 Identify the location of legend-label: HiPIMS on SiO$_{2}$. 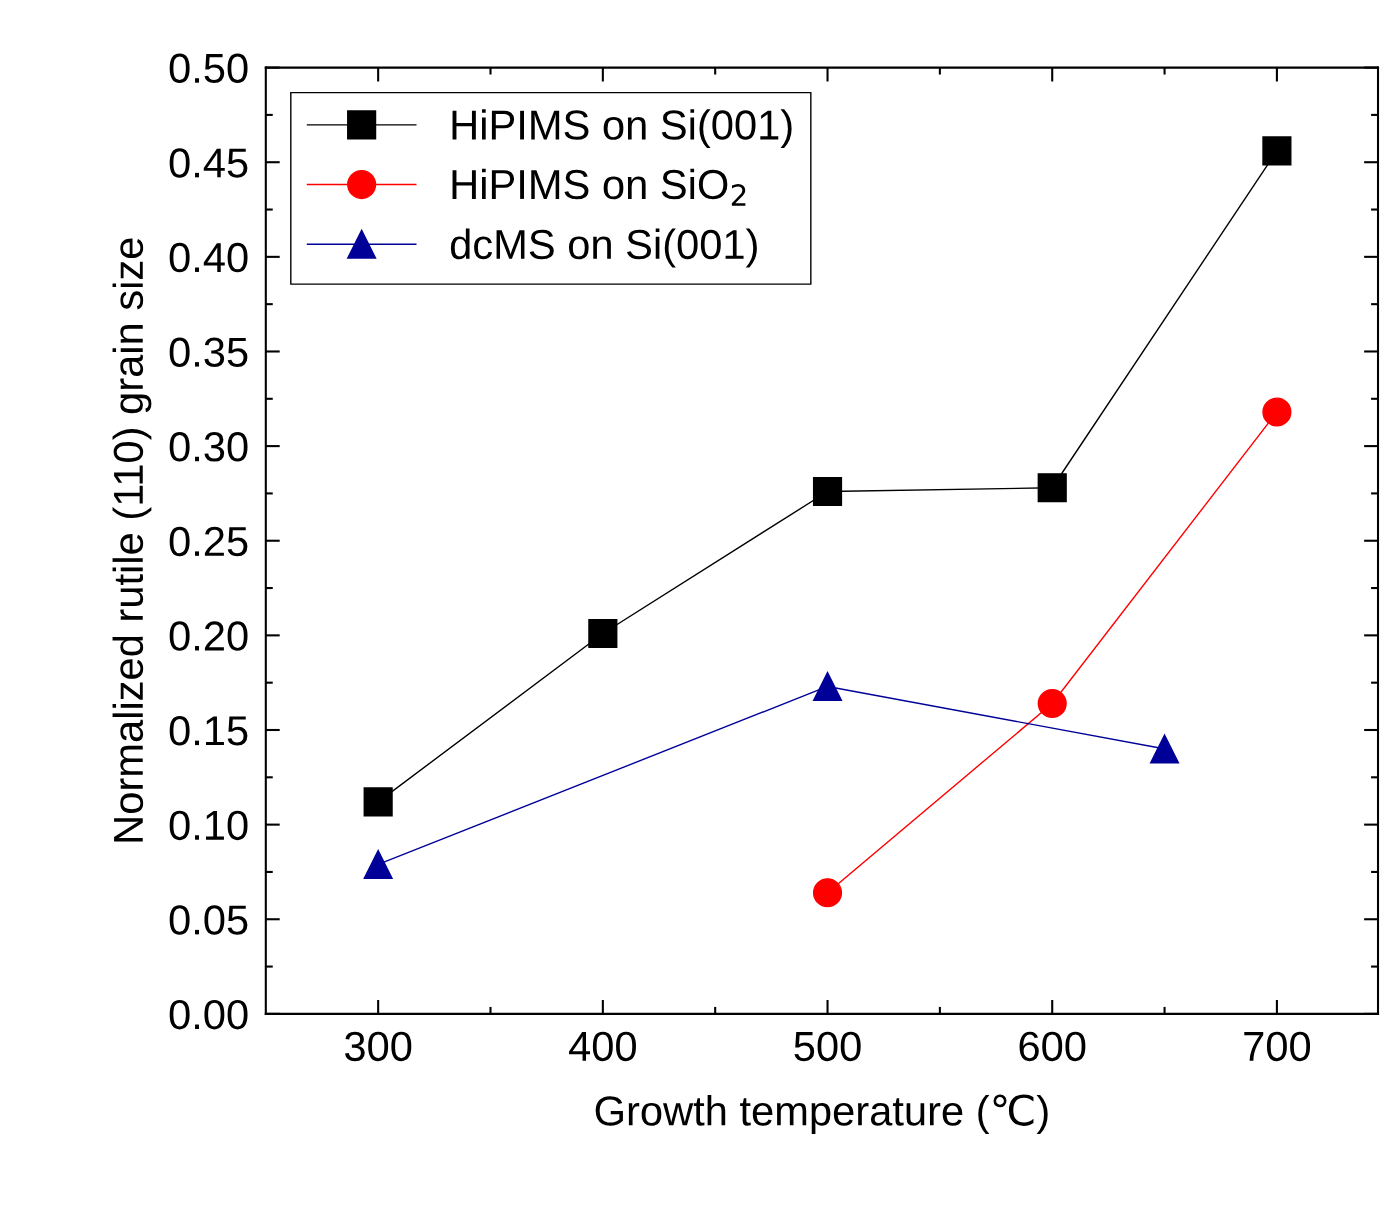
(599, 187).